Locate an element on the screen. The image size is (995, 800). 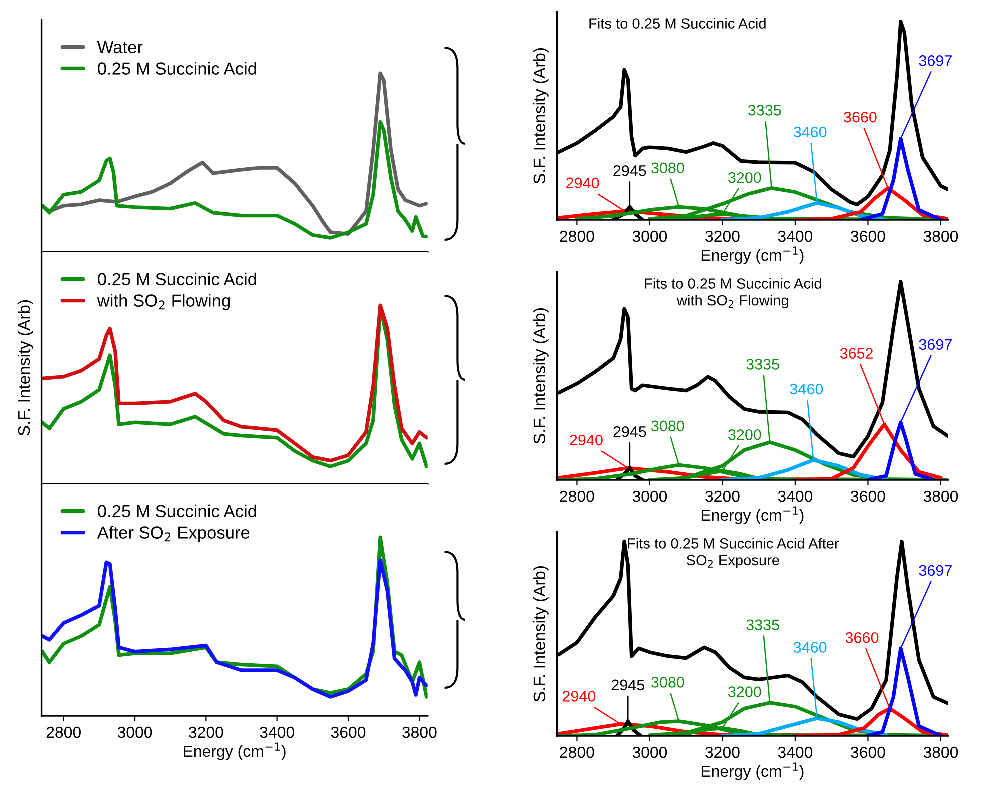
chart-title: Fits to 0.25 M Succinic Acid is located at coordinates (678, 23).